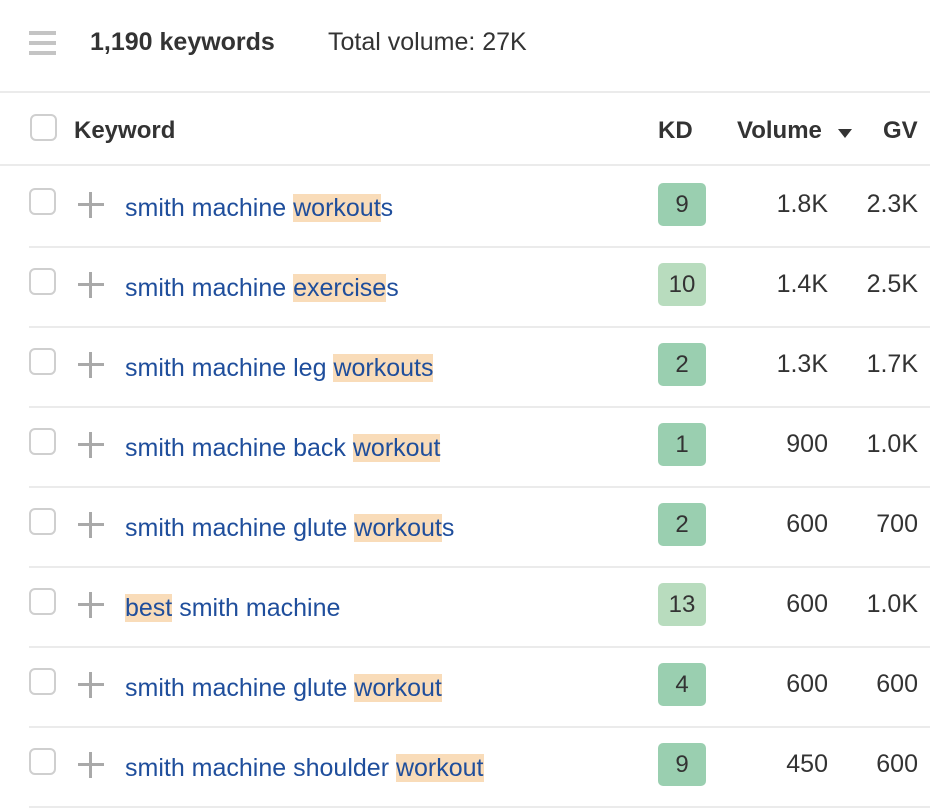 The image size is (930, 808). What do you see at coordinates (239, 448) in the screenshot?
I see `keyword-text-pre: smith machine back` at bounding box center [239, 448].